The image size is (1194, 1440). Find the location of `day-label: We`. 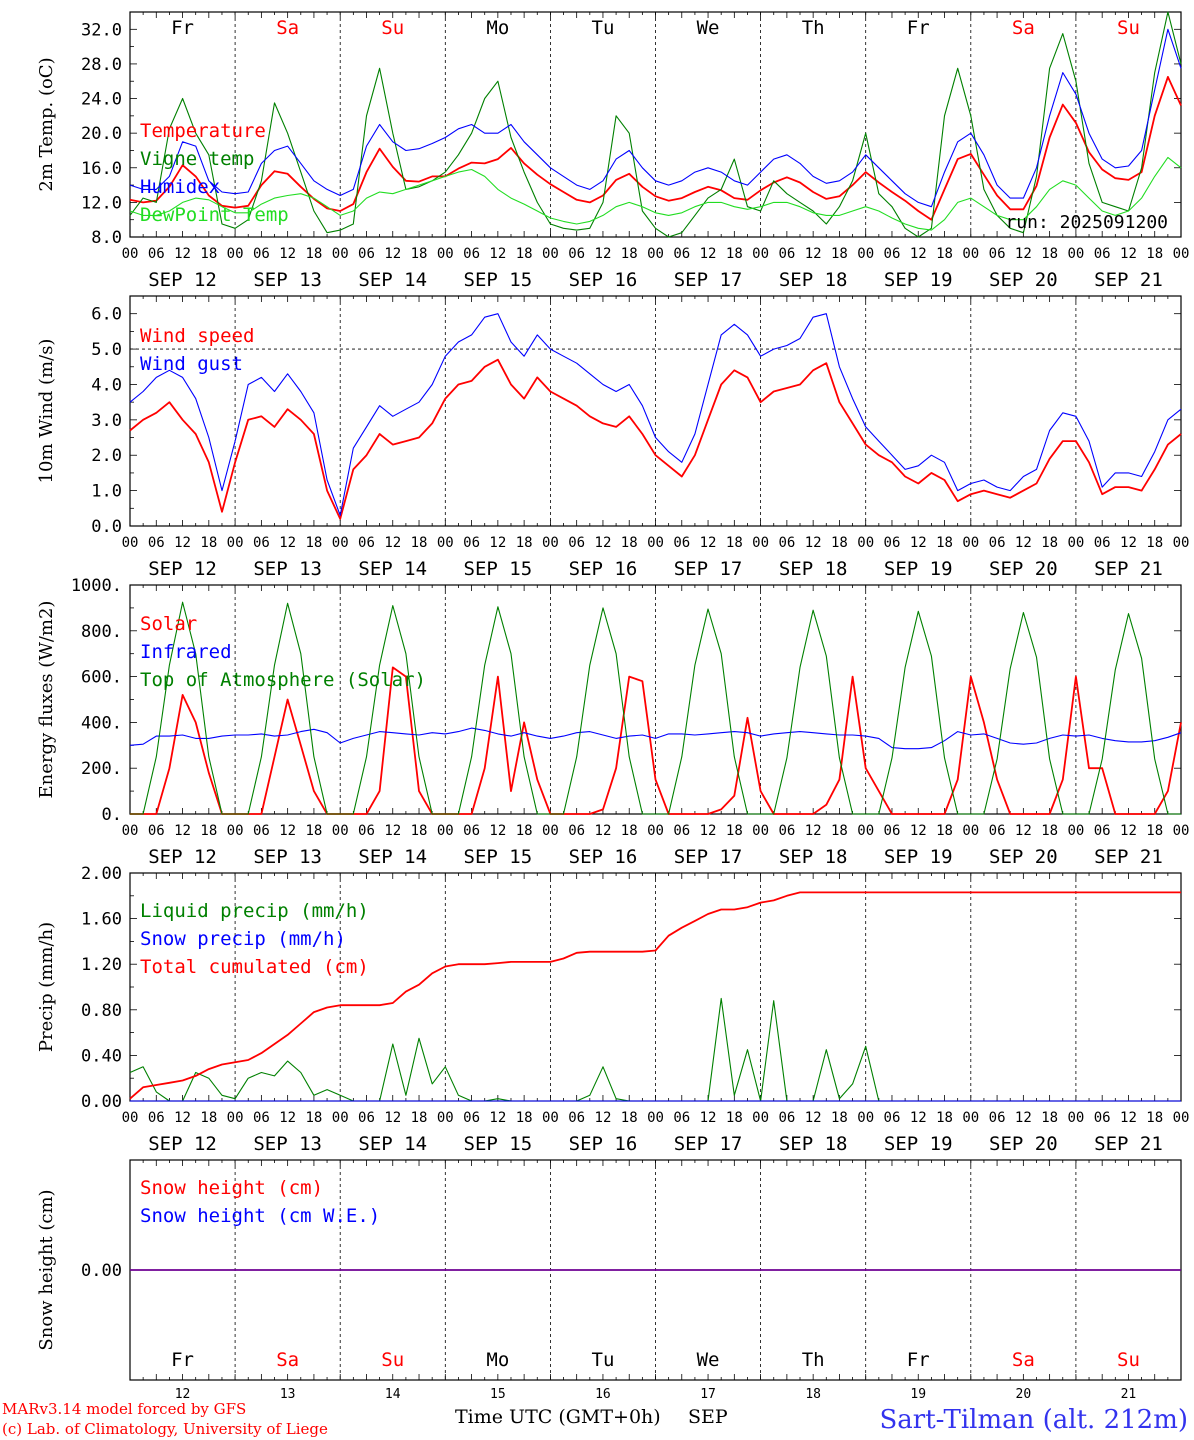

day-label: We is located at coordinates (708, 28).